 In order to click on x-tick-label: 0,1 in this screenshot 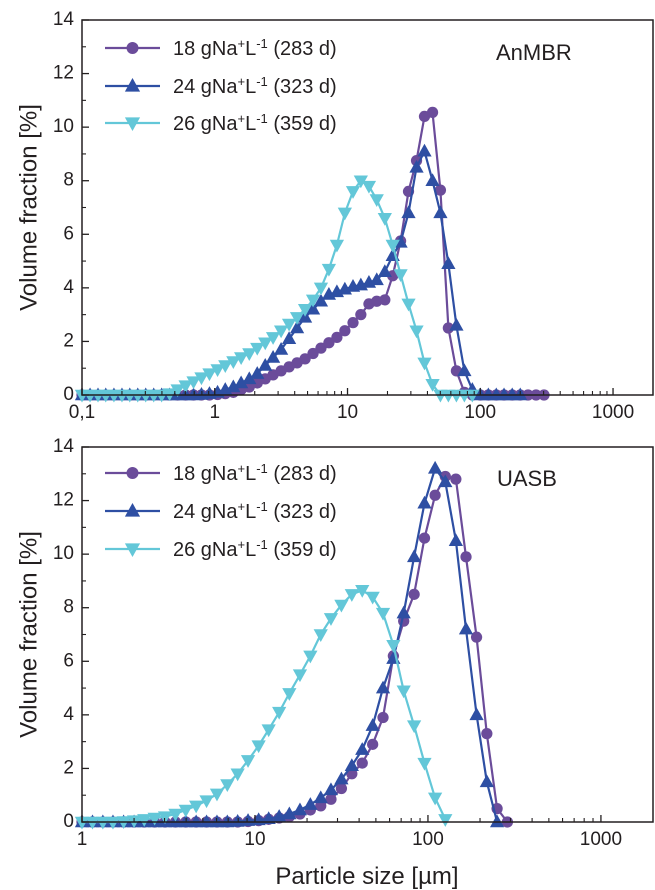, I will do `click(82, 412)`.